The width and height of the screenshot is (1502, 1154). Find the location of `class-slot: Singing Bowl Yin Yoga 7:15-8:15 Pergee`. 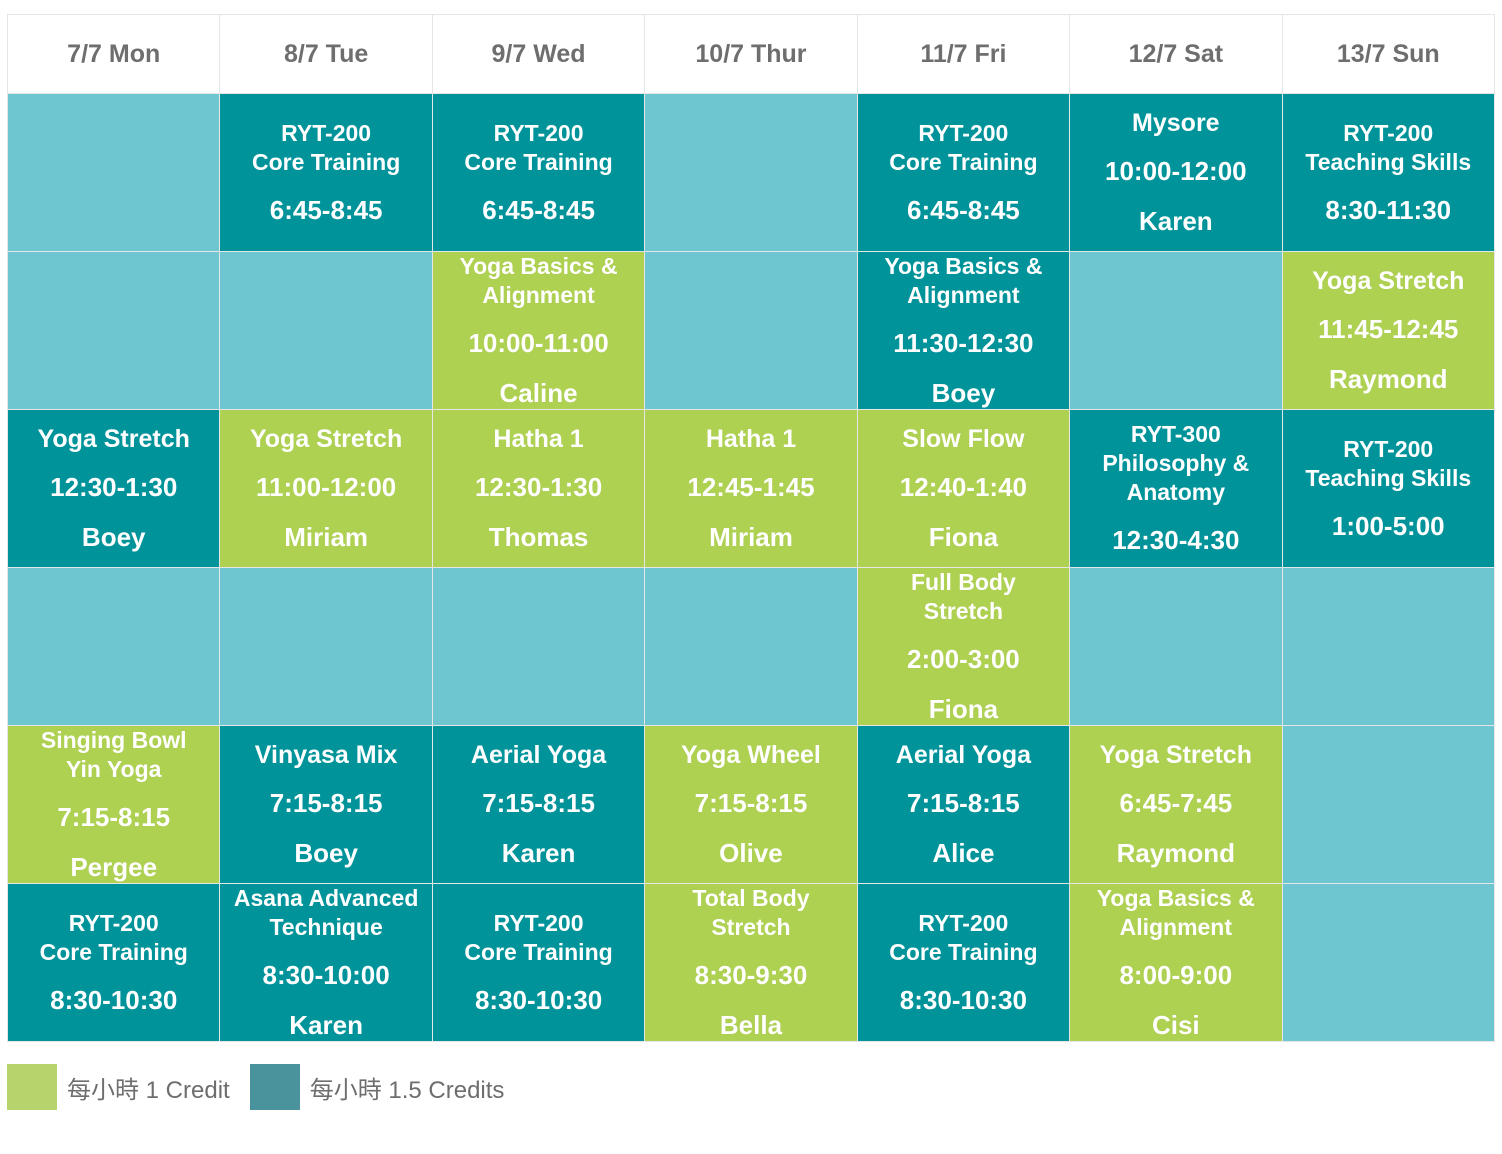

class-slot: Singing Bowl Yin Yoga 7:15-8:15 Pergee is located at coordinates (113, 804).